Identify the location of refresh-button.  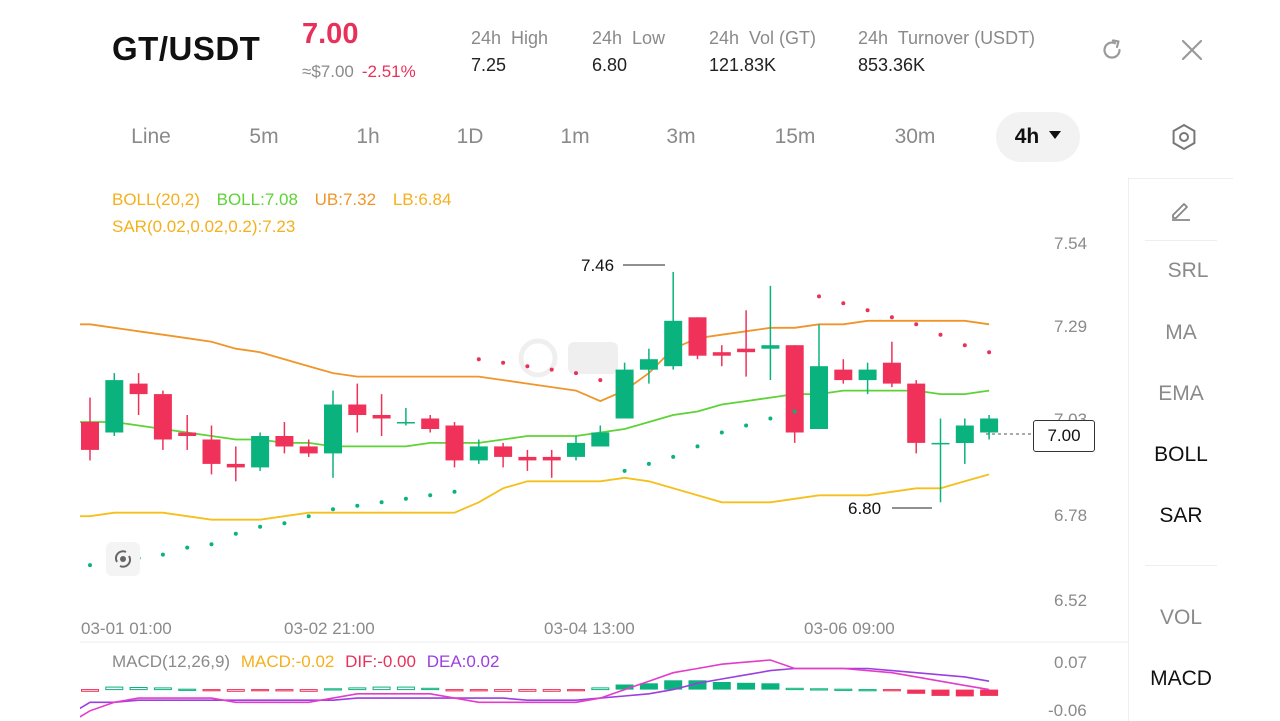
(1112, 50).